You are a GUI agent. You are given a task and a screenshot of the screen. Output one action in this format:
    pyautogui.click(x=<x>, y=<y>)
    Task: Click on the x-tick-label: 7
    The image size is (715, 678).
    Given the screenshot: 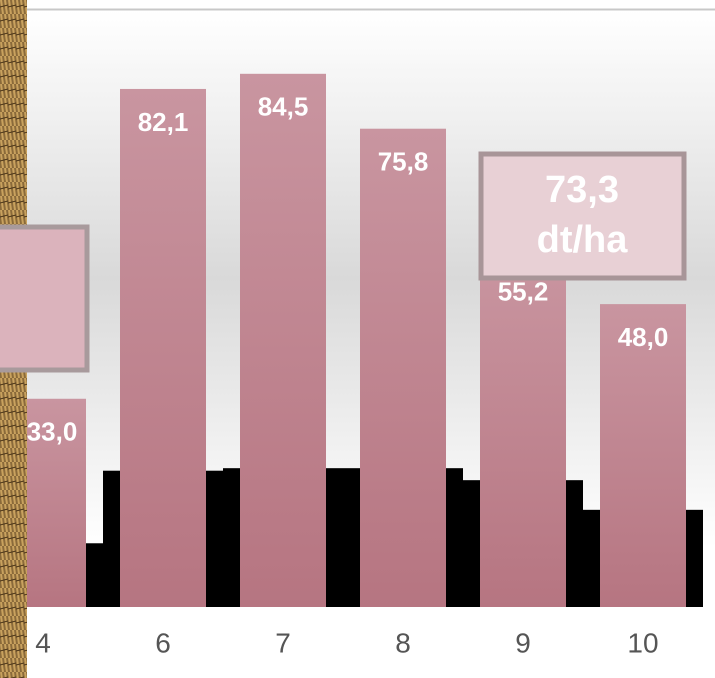 What is the action you would take?
    pyautogui.click(x=283, y=642)
    